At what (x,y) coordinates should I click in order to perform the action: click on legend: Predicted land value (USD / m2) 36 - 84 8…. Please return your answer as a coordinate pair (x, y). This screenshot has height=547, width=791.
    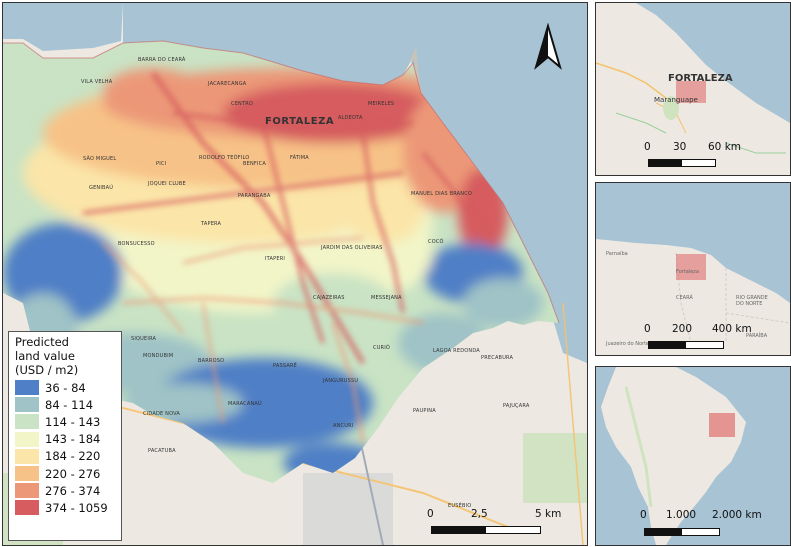
    Looking at the image, I should click on (65, 436).